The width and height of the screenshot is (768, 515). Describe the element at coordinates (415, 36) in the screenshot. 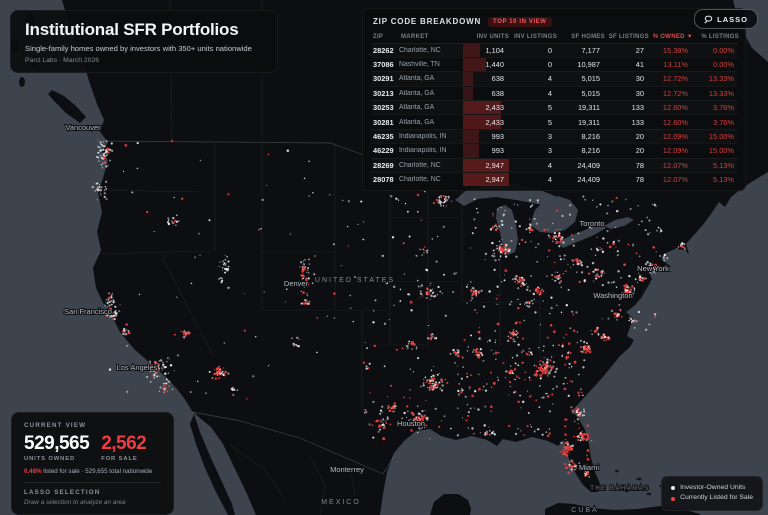

I see `col-market: MARKET` at that location.